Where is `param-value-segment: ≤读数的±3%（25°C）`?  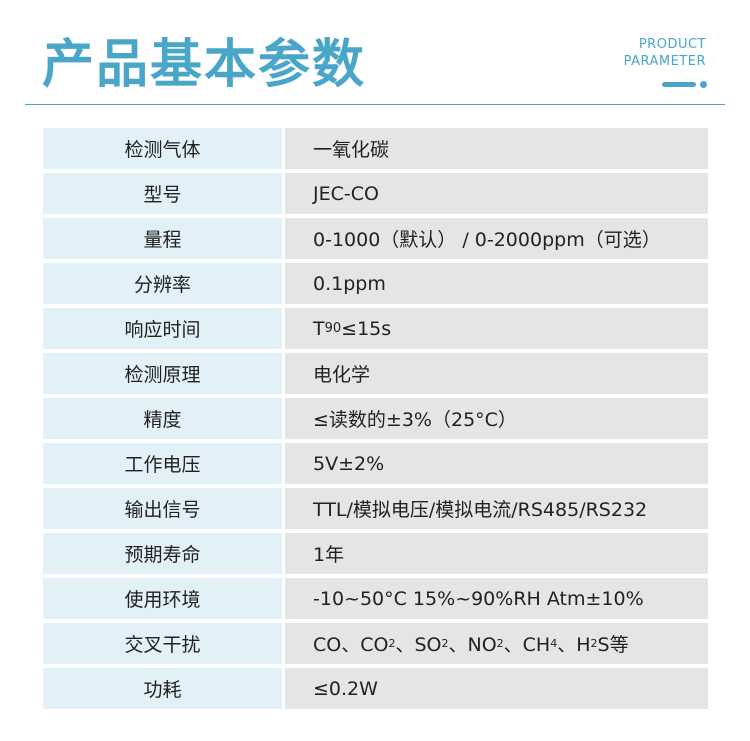 param-value-segment: ≤读数的±3%（25°C） is located at coordinates (415, 420).